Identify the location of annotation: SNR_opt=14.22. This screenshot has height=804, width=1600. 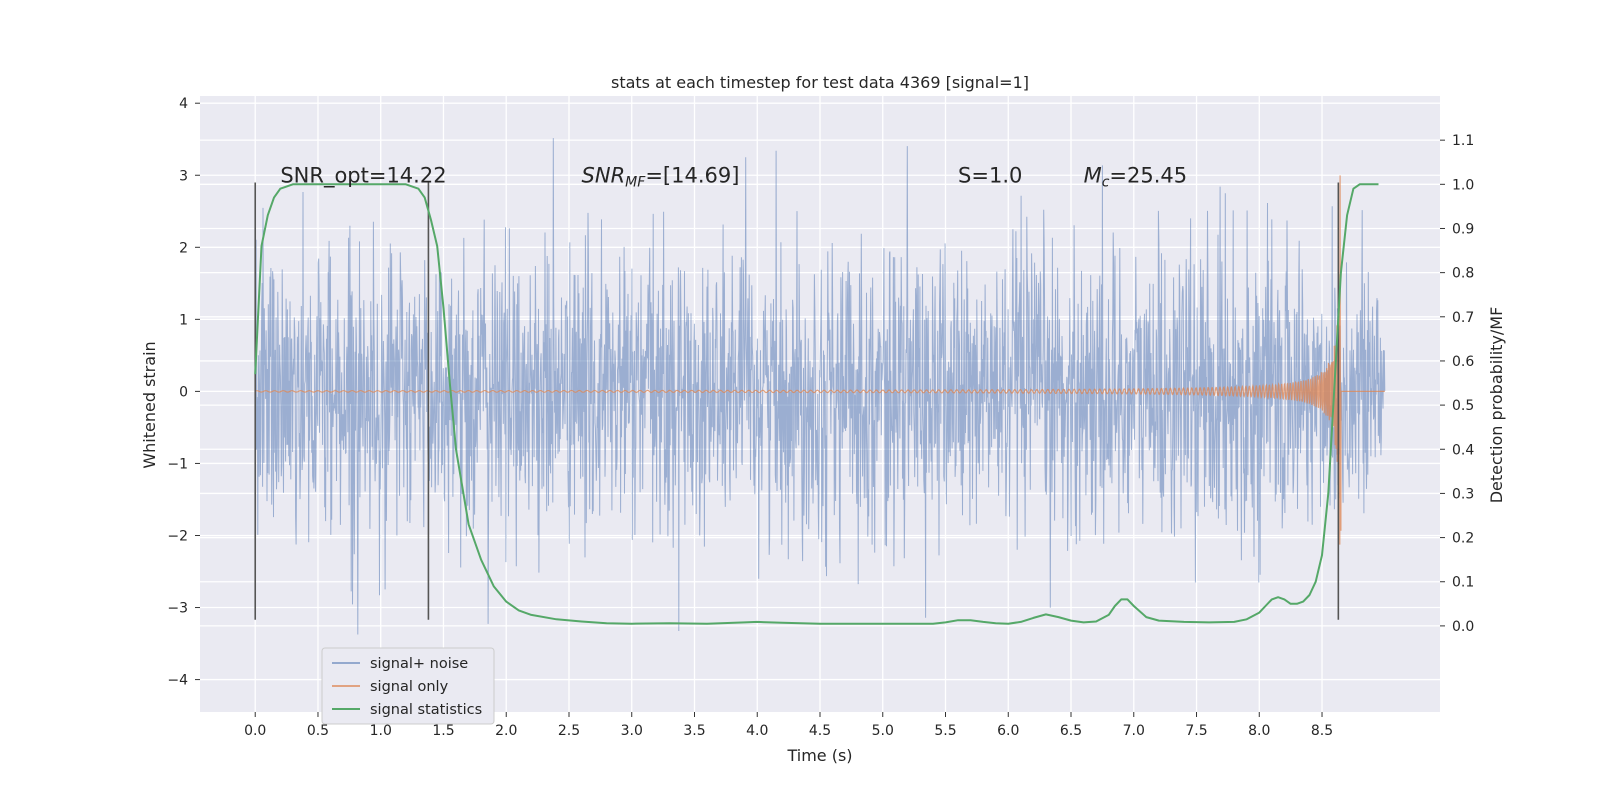
(363, 175).